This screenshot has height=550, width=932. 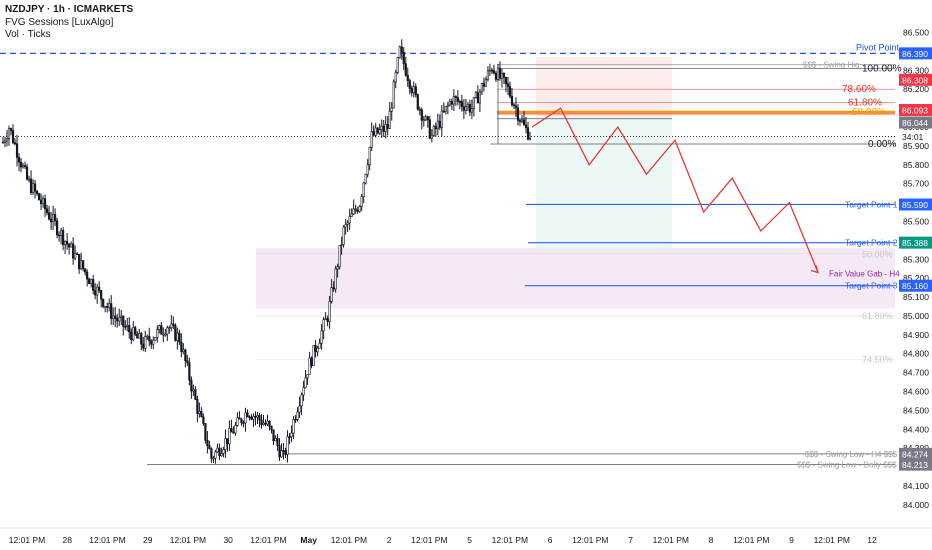 What do you see at coordinates (916, 486) in the screenshot?
I see `price-tick-label: 84.100` at bounding box center [916, 486].